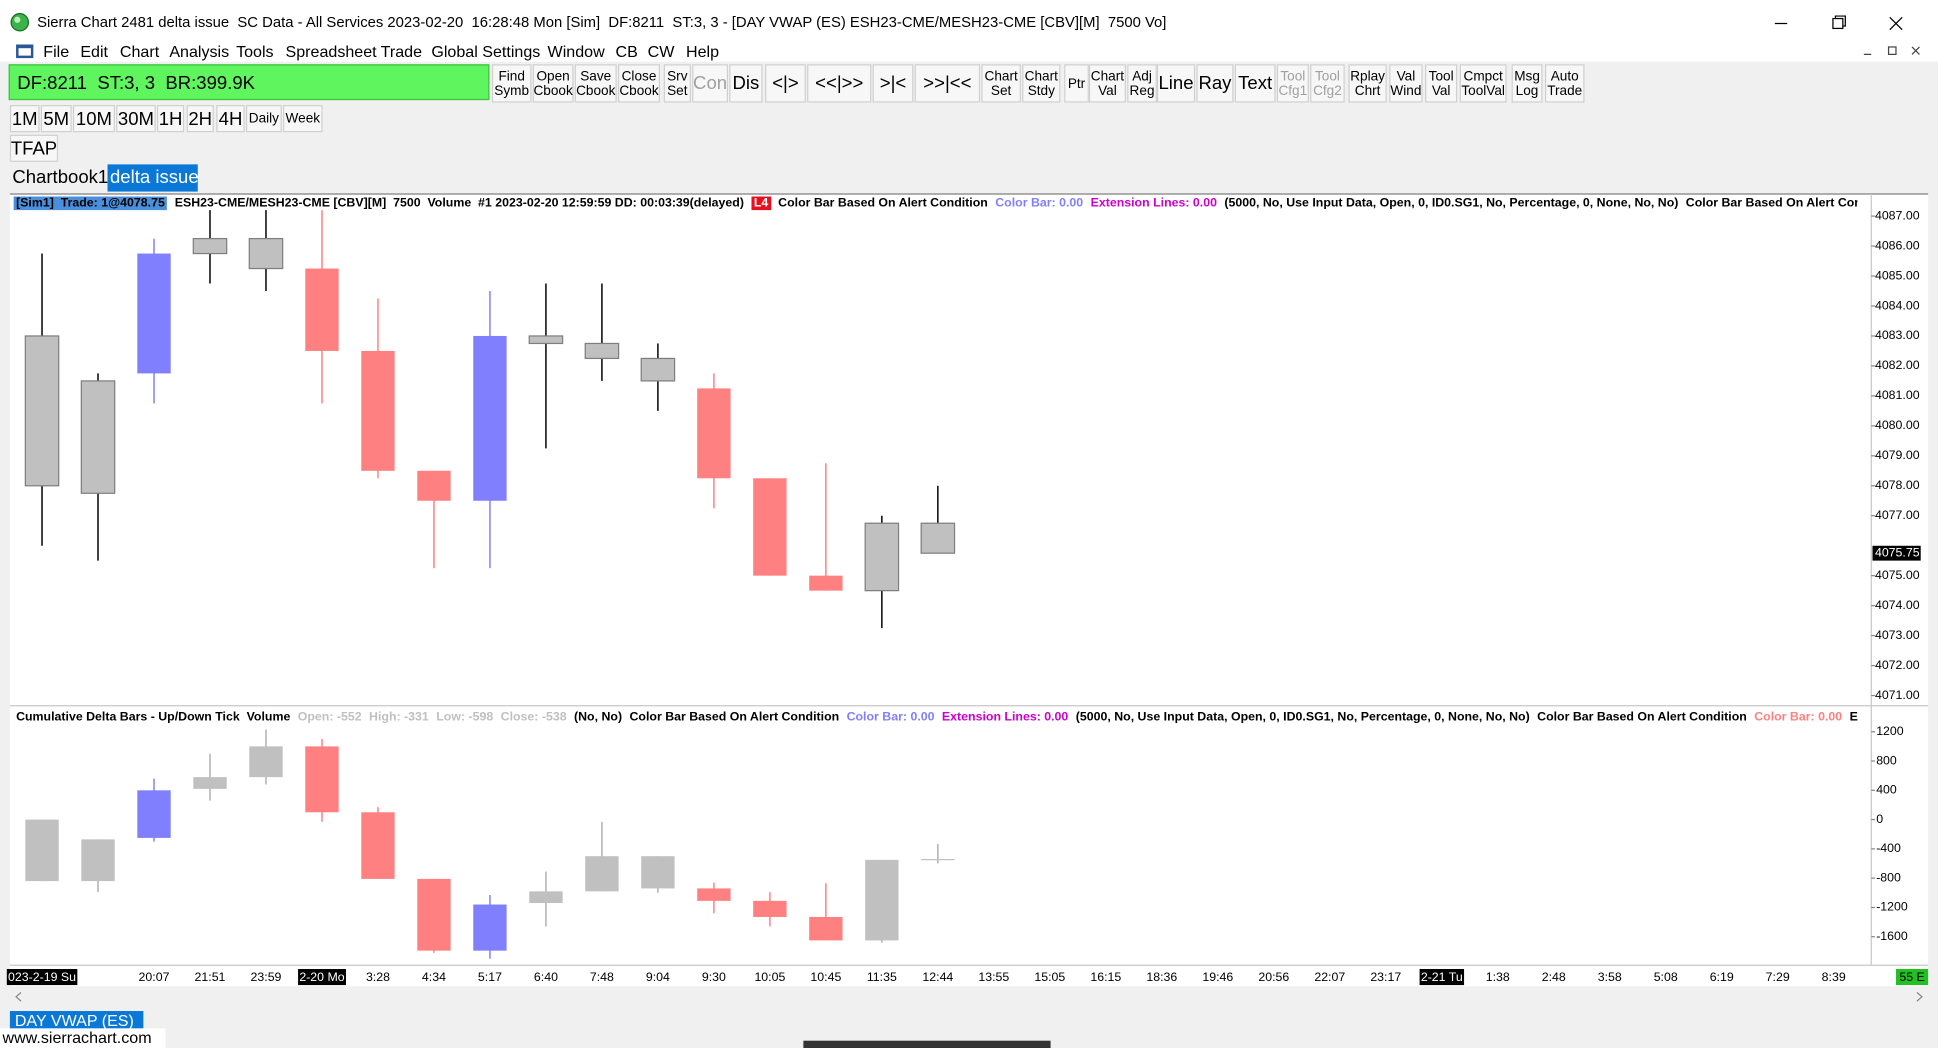 This screenshot has width=1938, height=1048. I want to click on mdi-restore, so click(1892, 51).